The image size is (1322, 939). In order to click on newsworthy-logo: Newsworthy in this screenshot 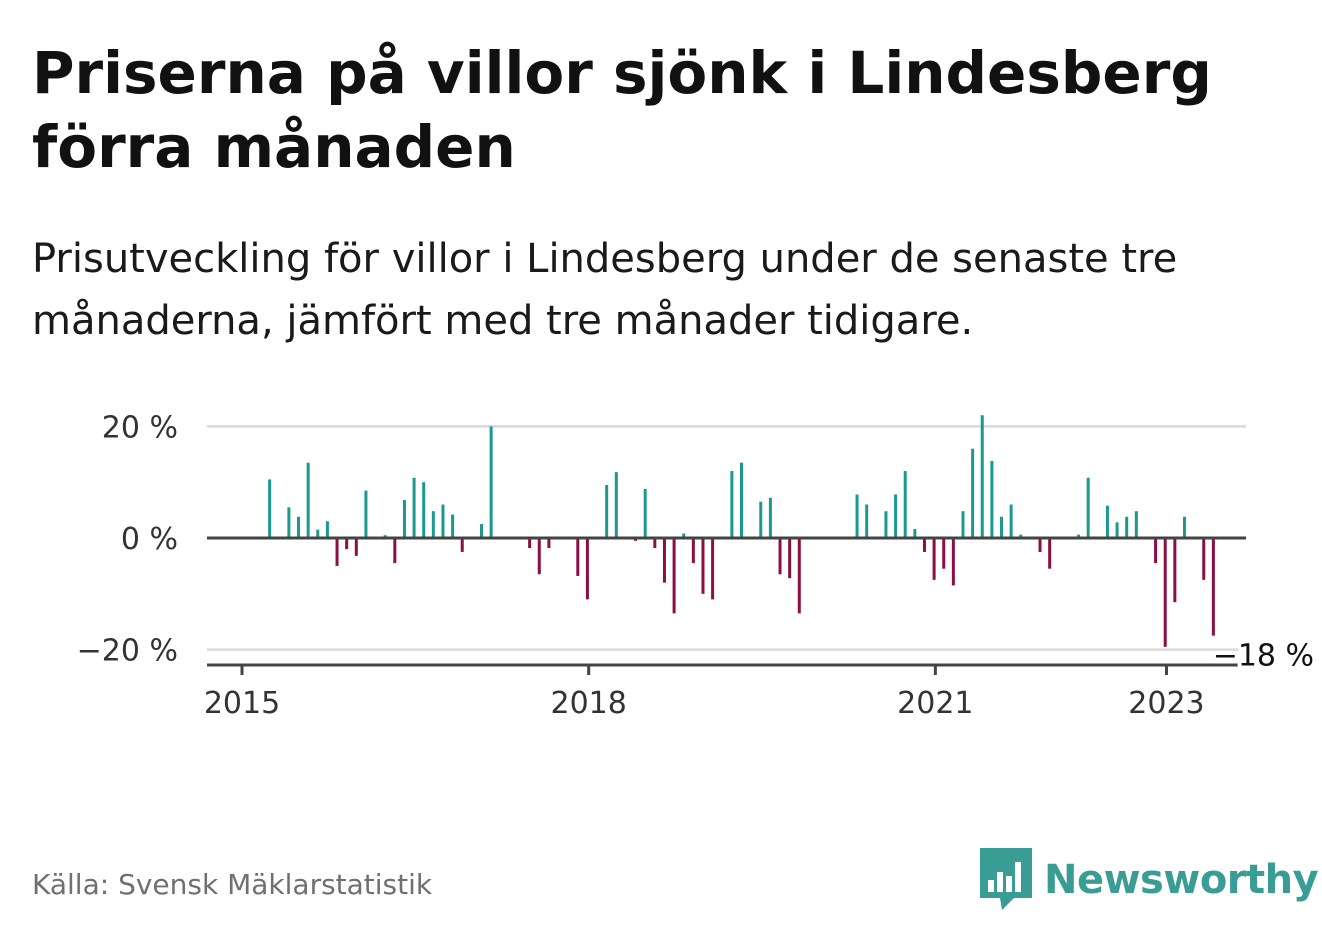, I will do `click(1149, 880)`.